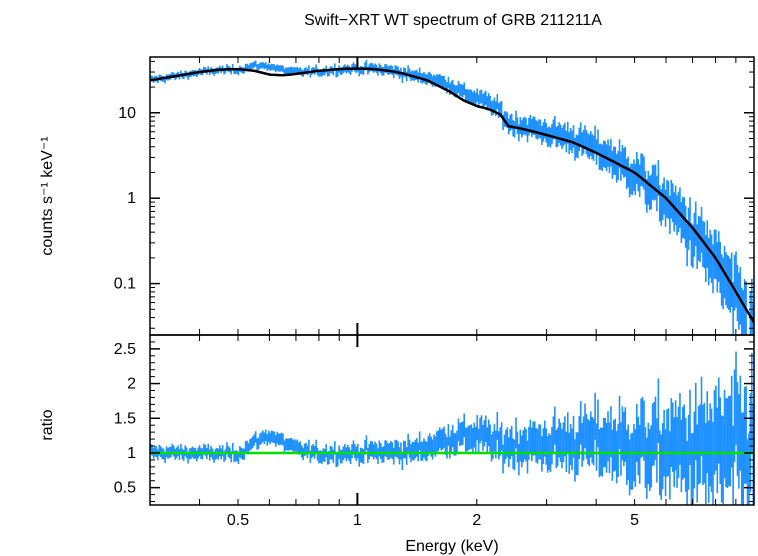 The image size is (758, 556). Describe the element at coordinates (47, 424) in the screenshot. I see `ratio-y-axis-label: ratio` at that location.